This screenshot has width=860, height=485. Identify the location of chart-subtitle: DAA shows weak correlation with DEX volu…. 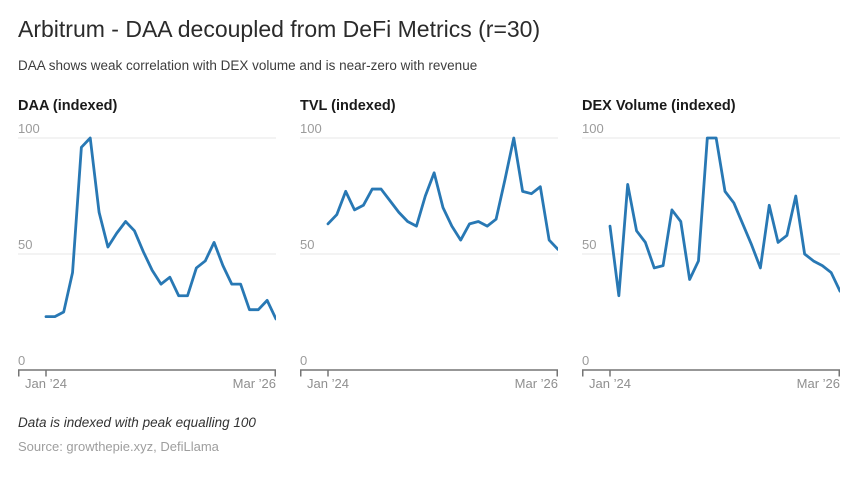
(248, 65).